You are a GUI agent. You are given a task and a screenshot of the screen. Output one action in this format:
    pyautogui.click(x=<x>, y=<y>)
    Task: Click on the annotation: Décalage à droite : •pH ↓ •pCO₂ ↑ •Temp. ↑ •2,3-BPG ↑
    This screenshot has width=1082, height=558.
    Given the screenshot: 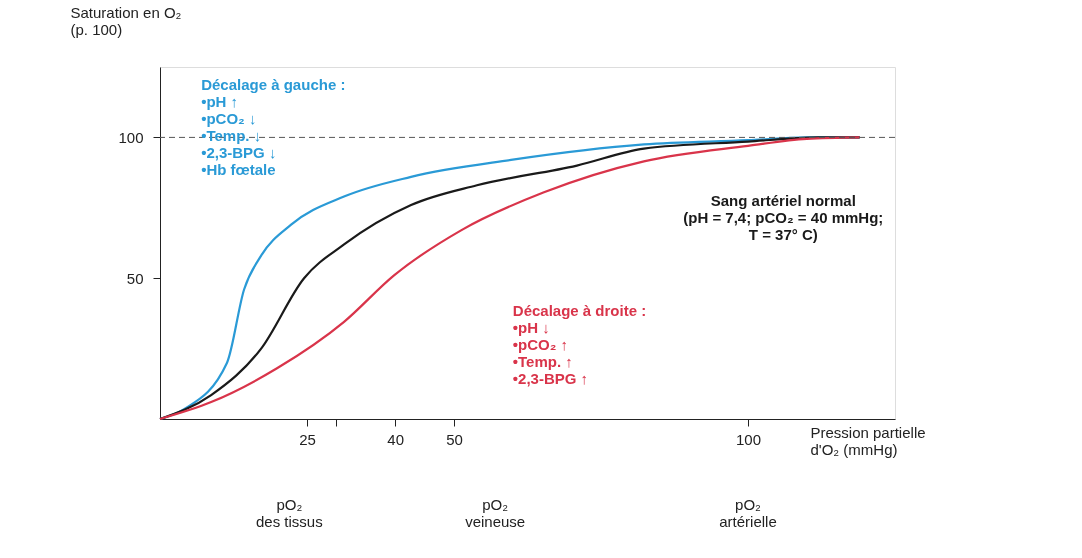 What is the action you would take?
    pyautogui.click(x=579, y=344)
    